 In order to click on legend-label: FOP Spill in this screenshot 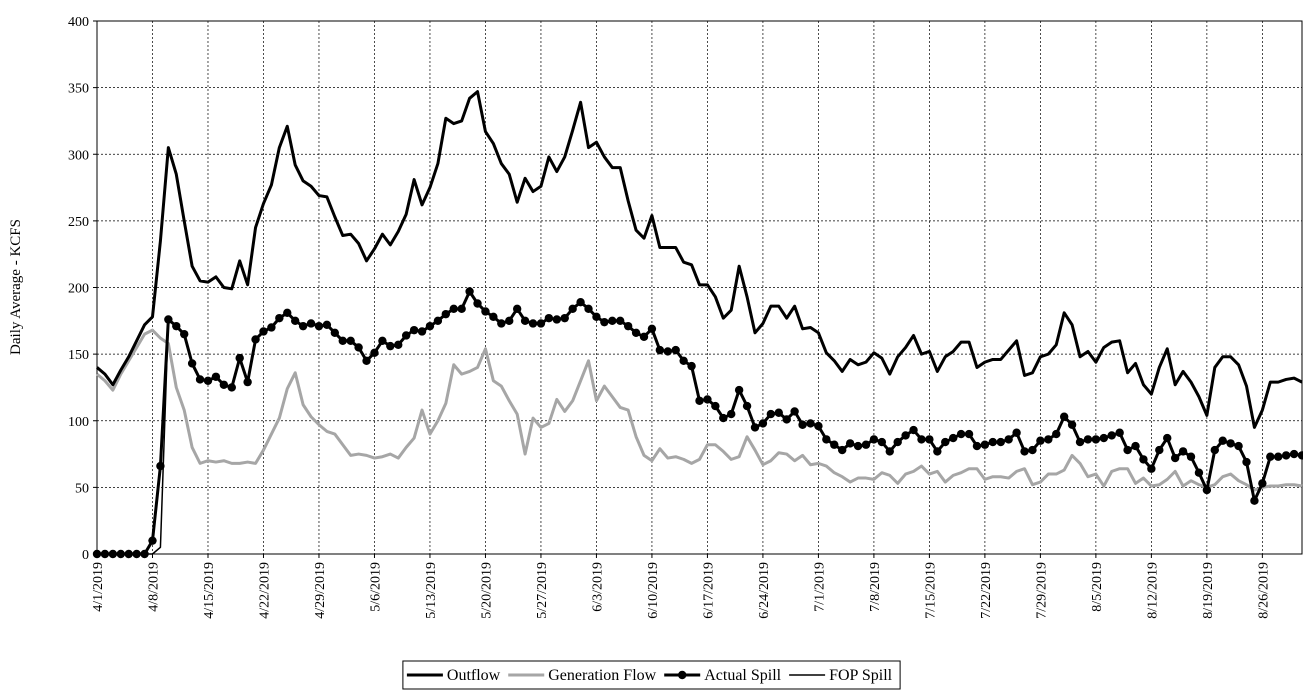, I will do `click(861, 675)`.